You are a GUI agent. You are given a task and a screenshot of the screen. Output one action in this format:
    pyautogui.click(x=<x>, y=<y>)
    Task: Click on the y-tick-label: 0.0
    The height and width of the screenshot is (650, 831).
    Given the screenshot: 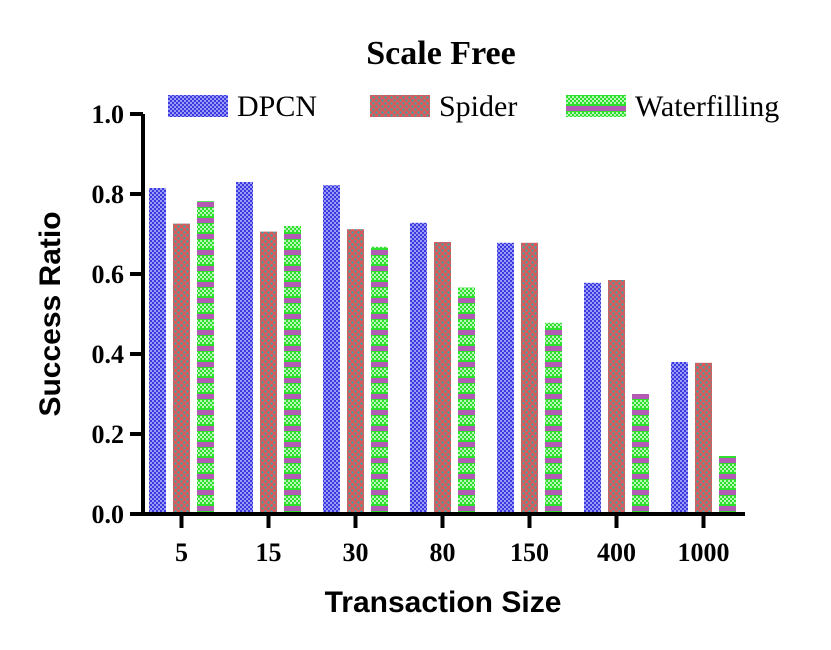 What is the action you would take?
    pyautogui.click(x=108, y=514)
    